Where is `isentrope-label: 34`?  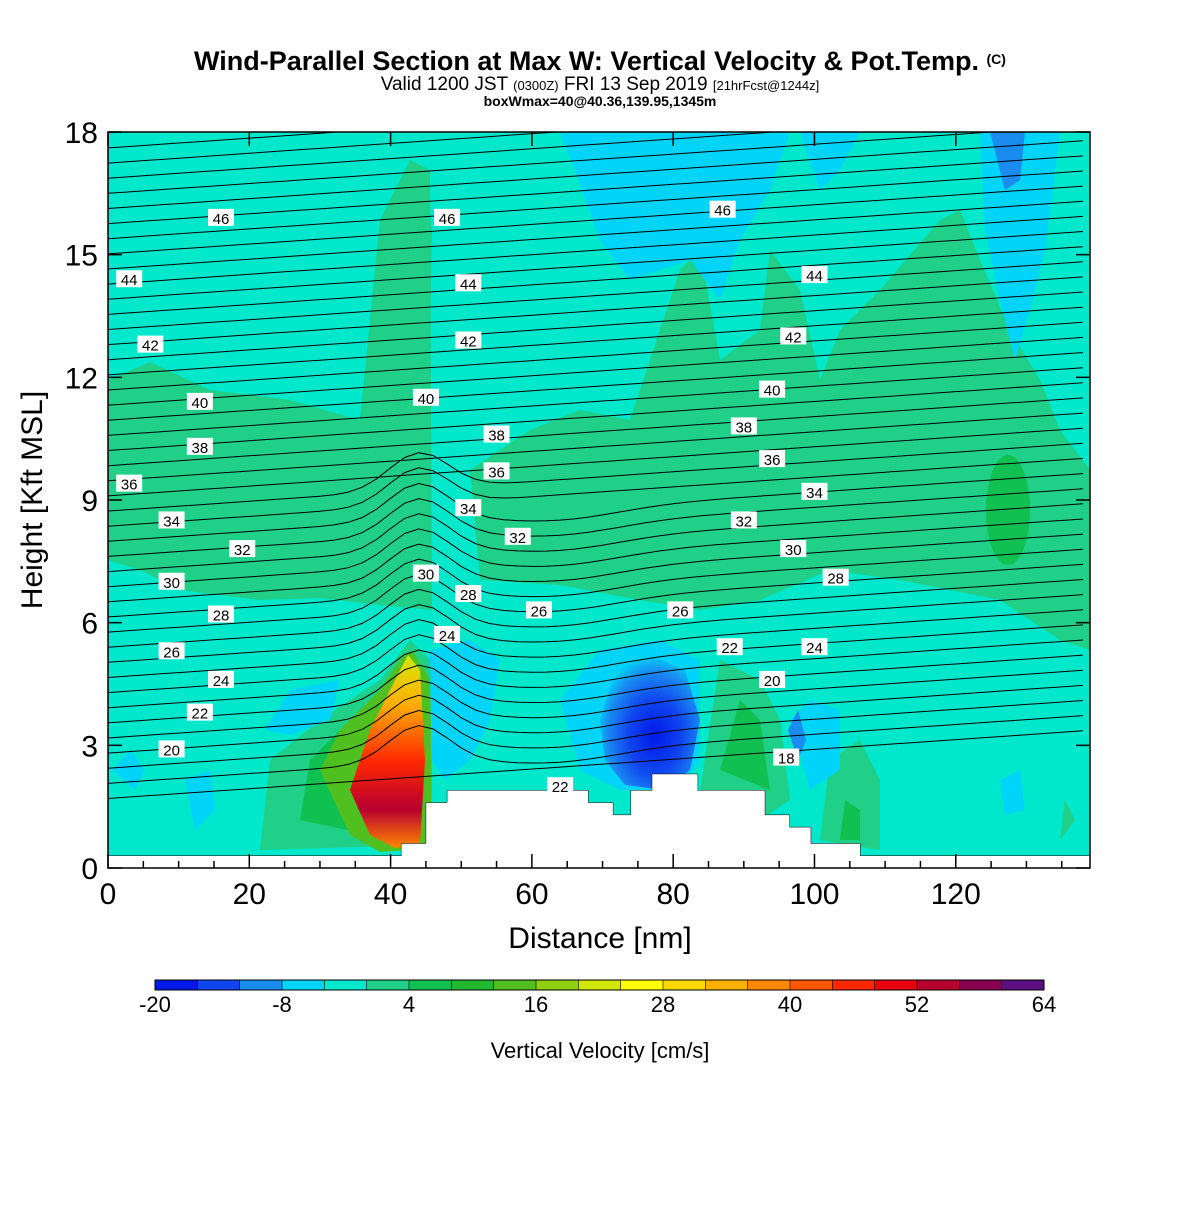
isentrope-label: 34 is located at coordinates (468, 508).